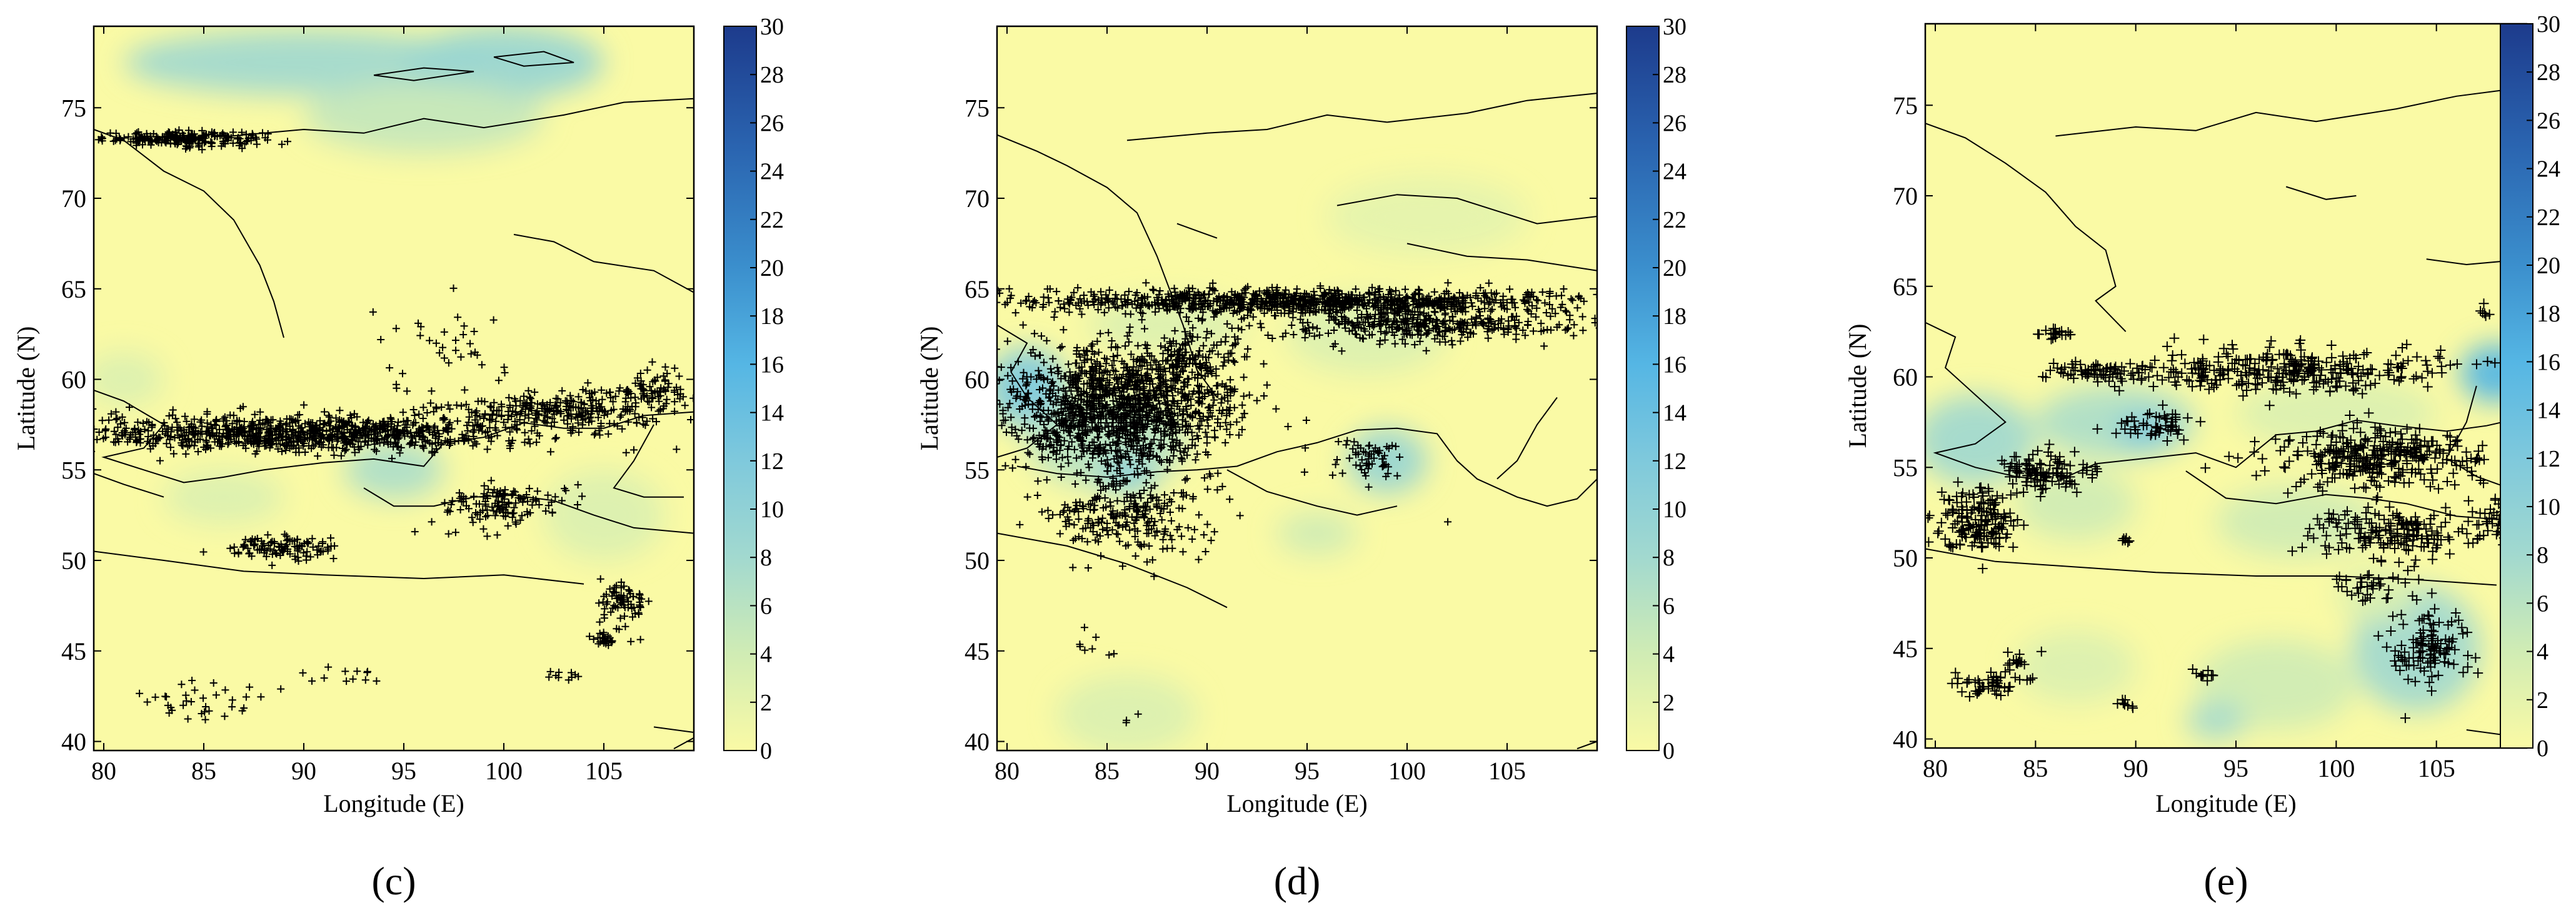 This screenshot has height=910, width=2576. I want to click on colorbar-tick-label: 24, so click(2548, 170).